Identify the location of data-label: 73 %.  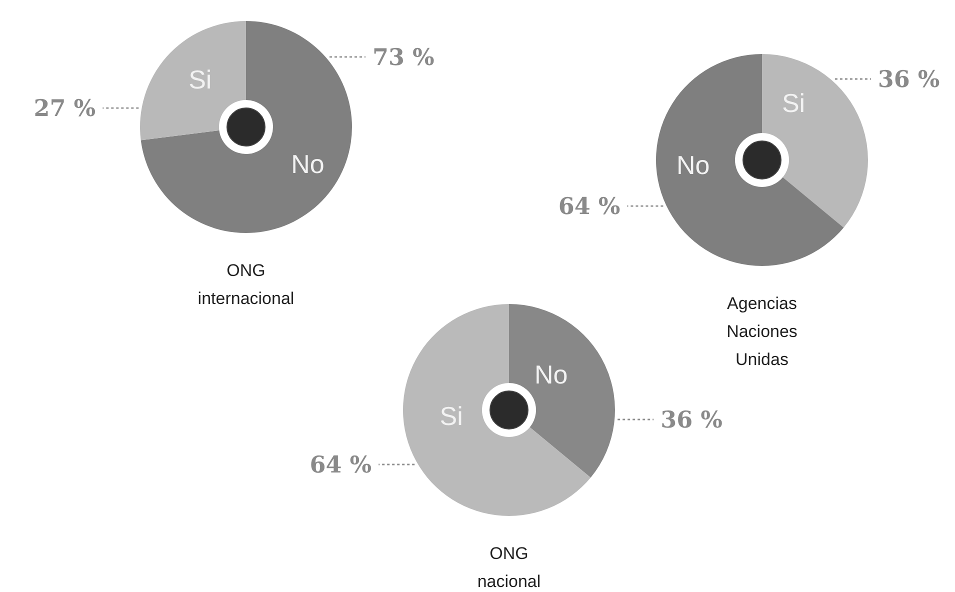
(403, 56).